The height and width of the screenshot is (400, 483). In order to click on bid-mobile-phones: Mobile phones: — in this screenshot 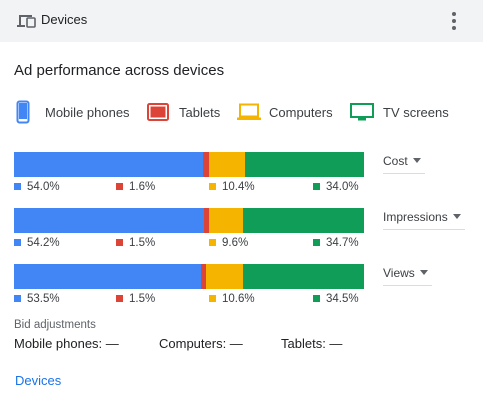, I will do `click(66, 343)`.